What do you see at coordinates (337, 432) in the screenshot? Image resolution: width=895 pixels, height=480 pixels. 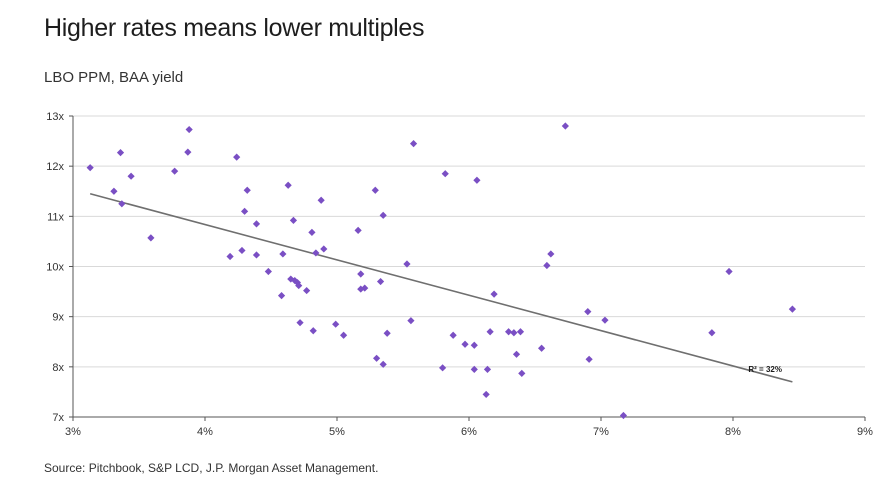 I see `x-tick-label: 5%` at bounding box center [337, 432].